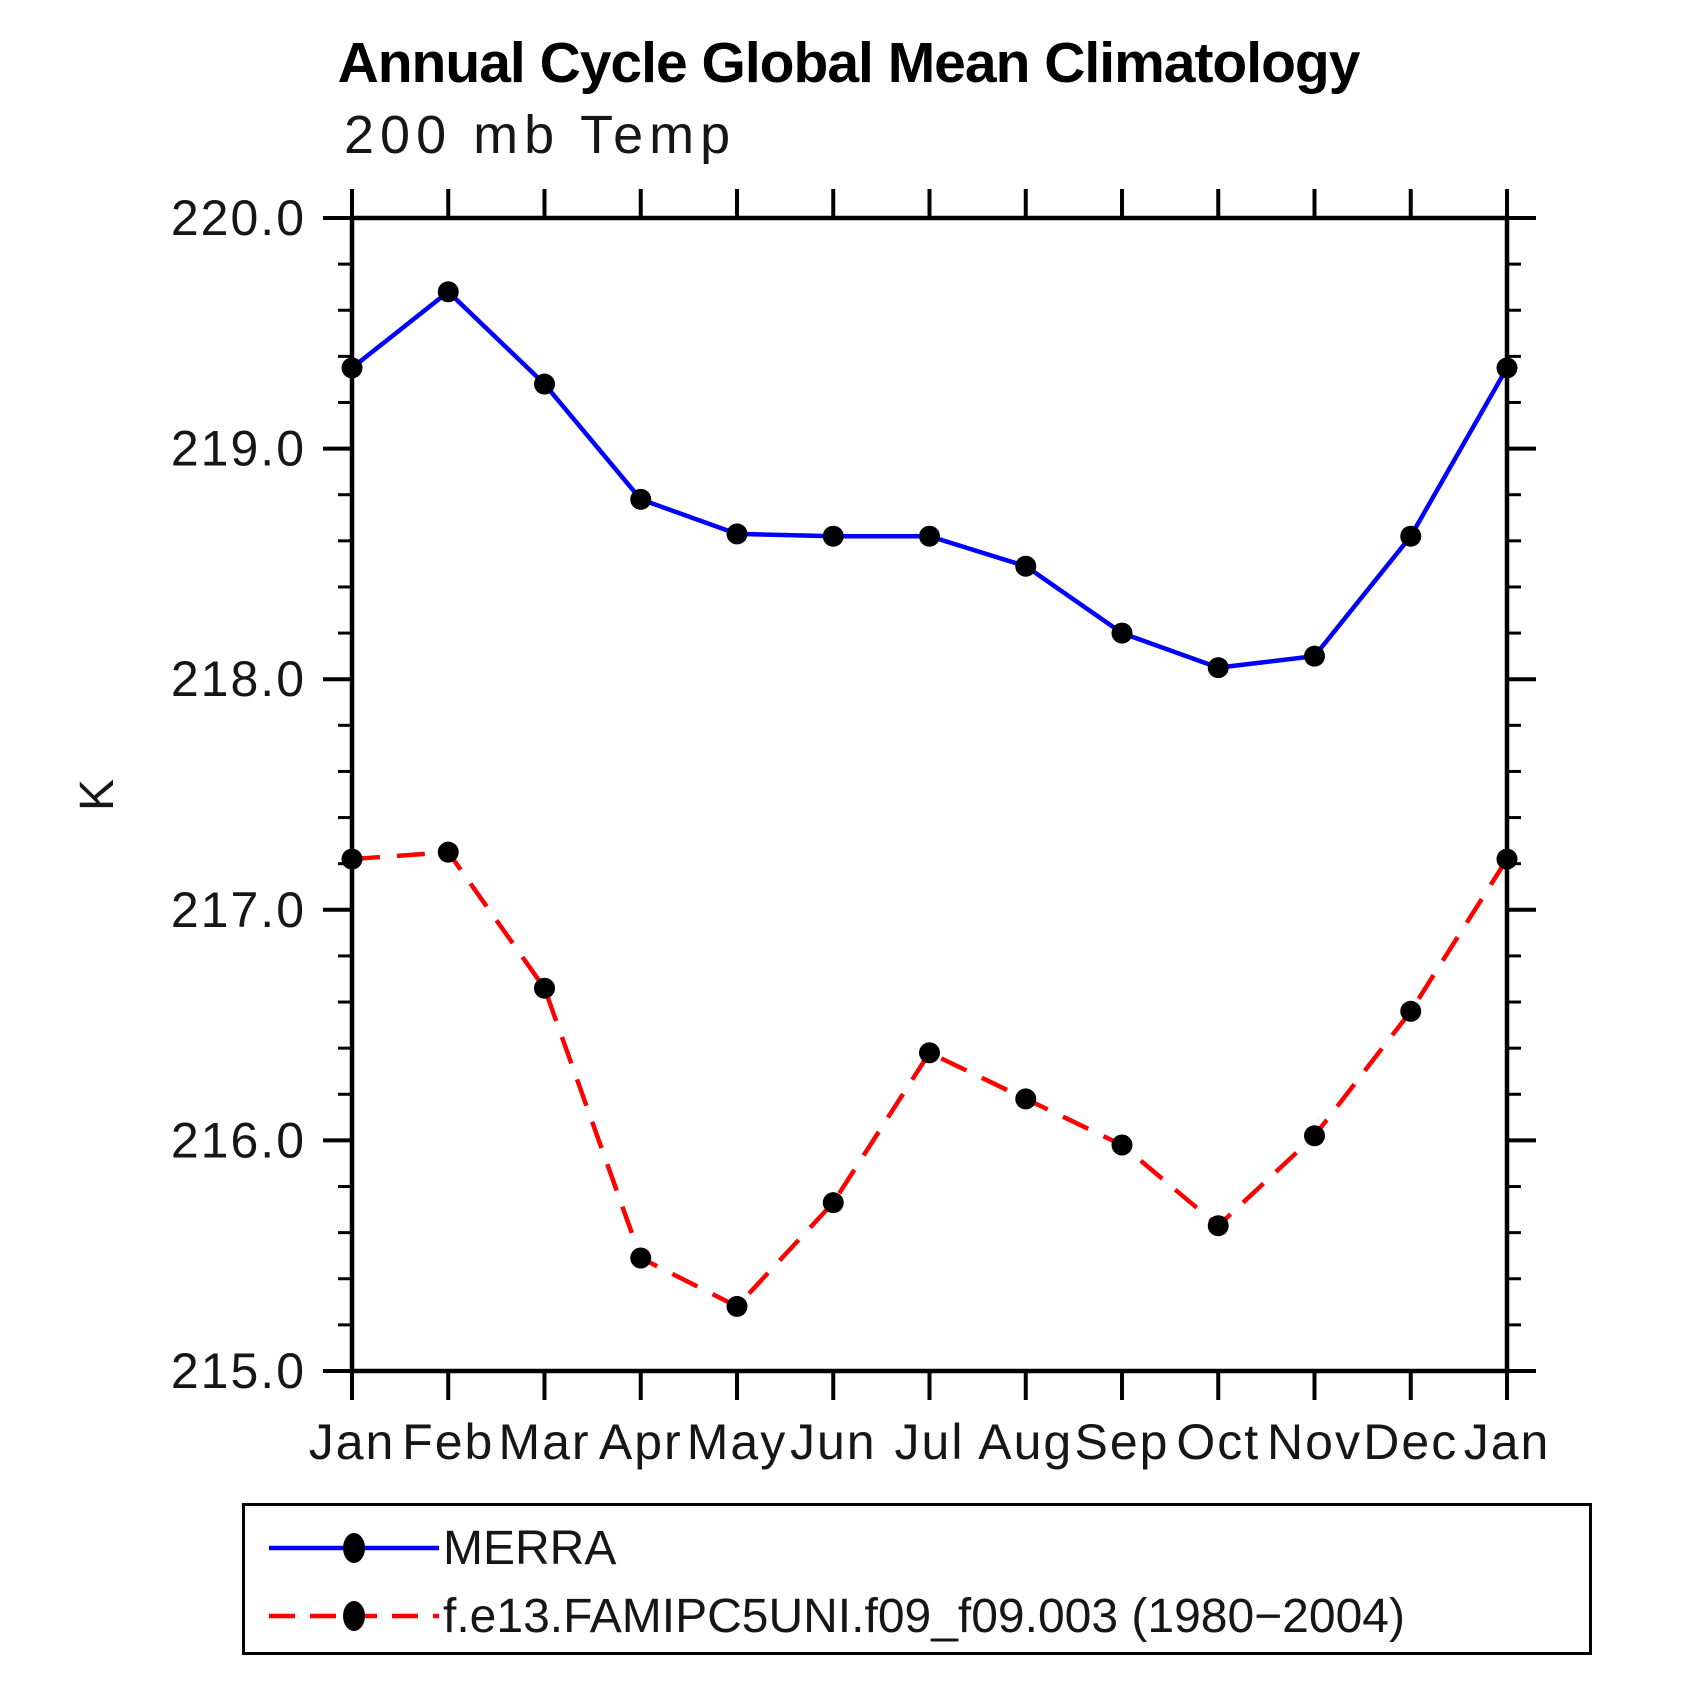 This screenshot has width=1697, height=1697. What do you see at coordinates (1314, 1442) in the screenshot?
I see `x-tick-label: Nov` at bounding box center [1314, 1442].